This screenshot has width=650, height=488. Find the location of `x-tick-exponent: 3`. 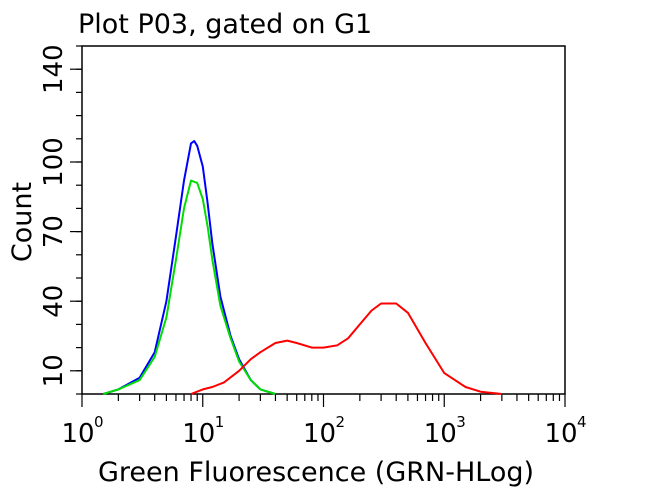

x-tick-exponent: 3 is located at coordinates (461, 422).